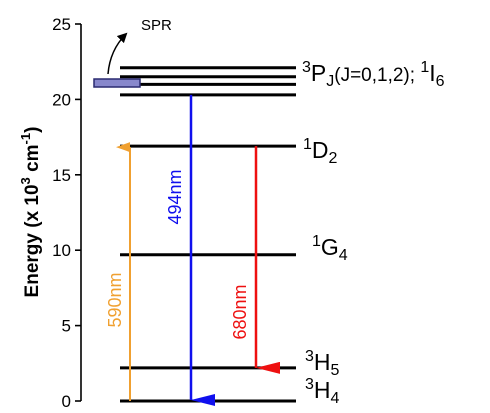  Describe the element at coordinates (32, 130) in the screenshot. I see `y-axis-label-close: )` at that location.